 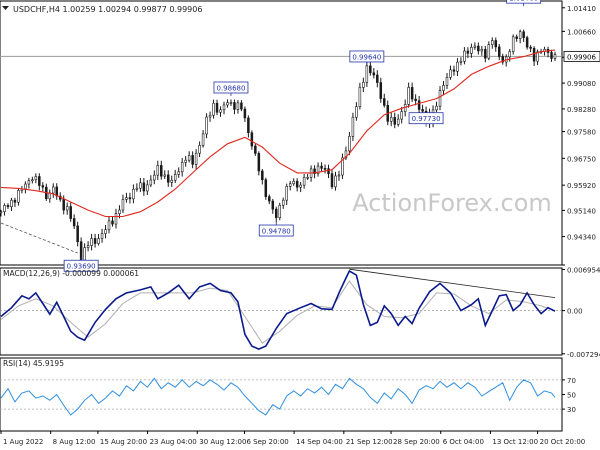 What do you see at coordinates (583, 270) in the screenshot?
I see `macd-axis-label: 0.006954` at bounding box center [583, 270].